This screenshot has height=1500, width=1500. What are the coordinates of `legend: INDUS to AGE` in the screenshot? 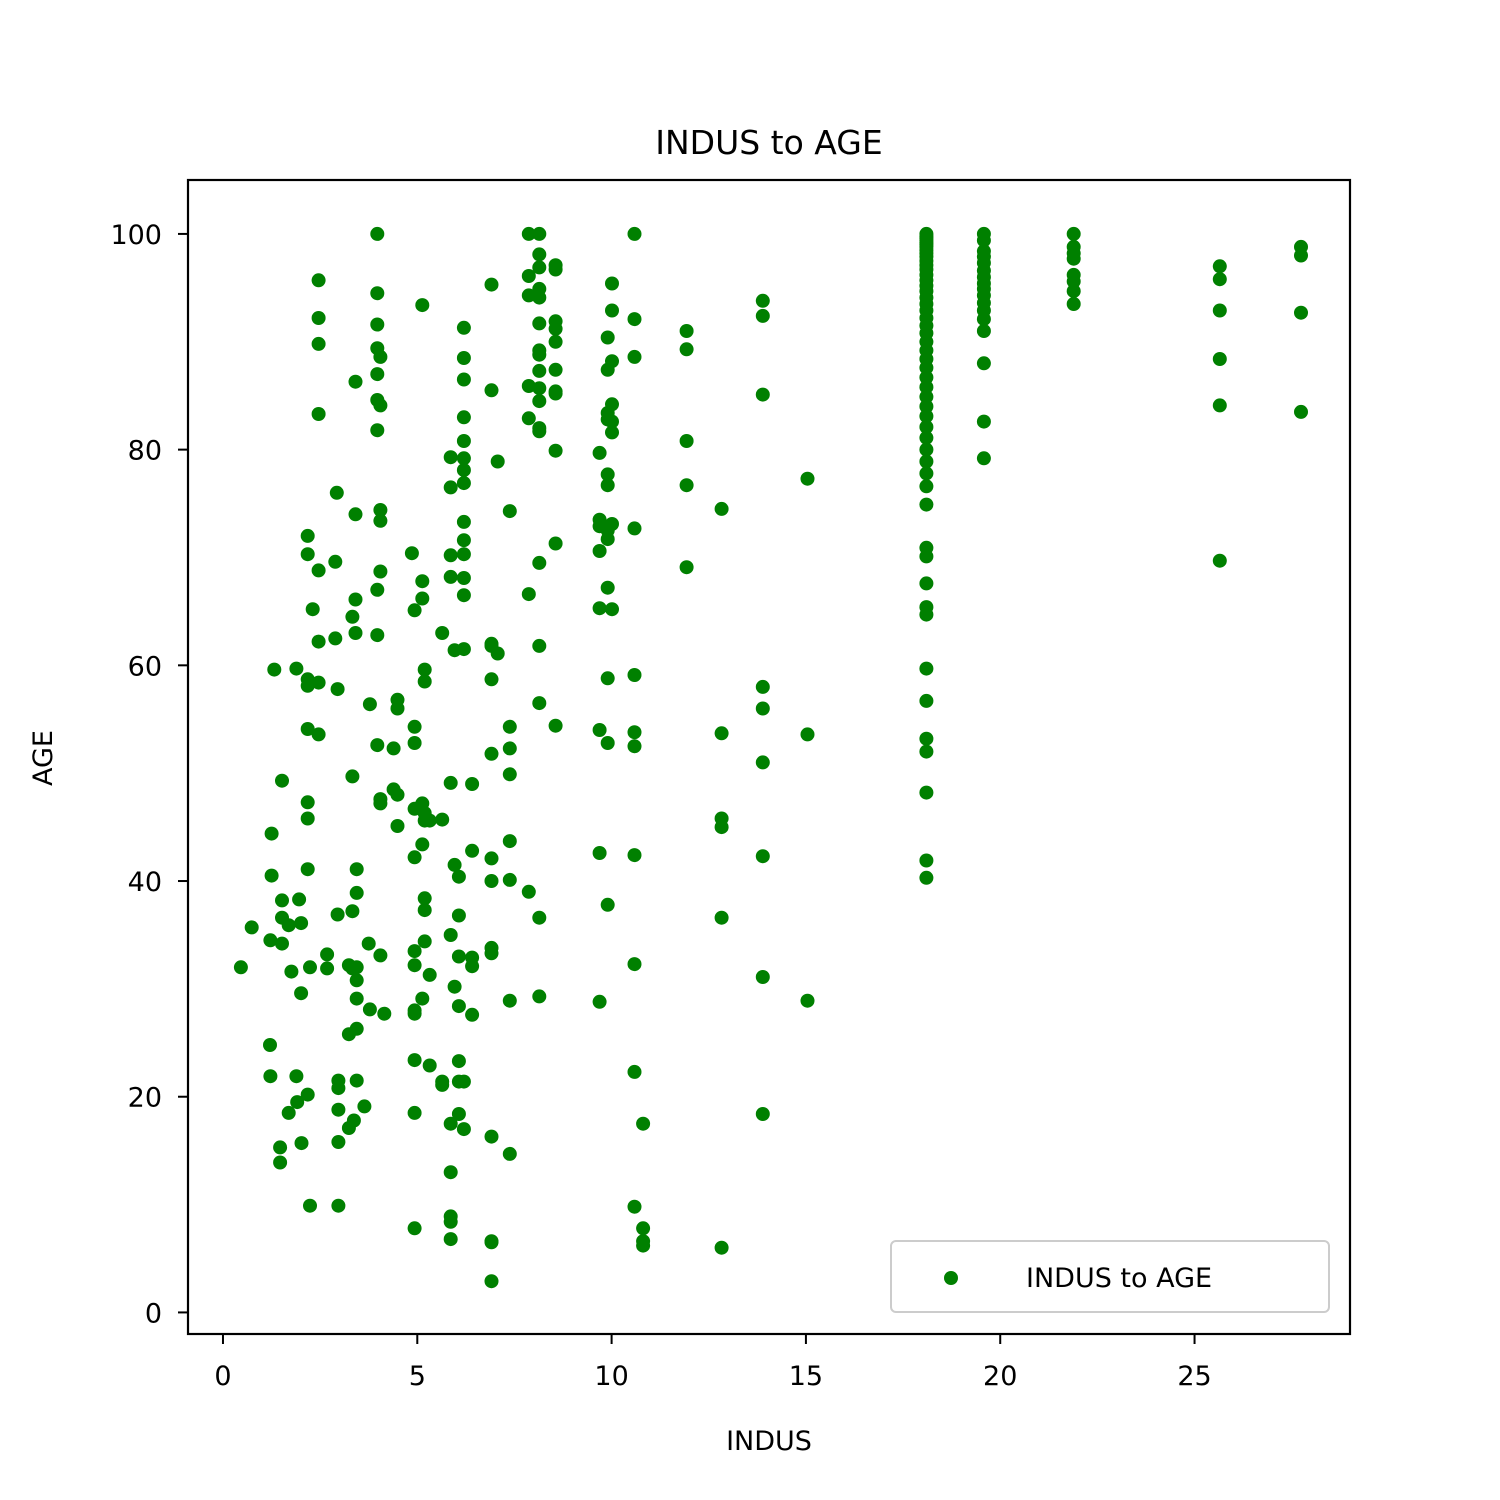 It's located at (1110, 1276).